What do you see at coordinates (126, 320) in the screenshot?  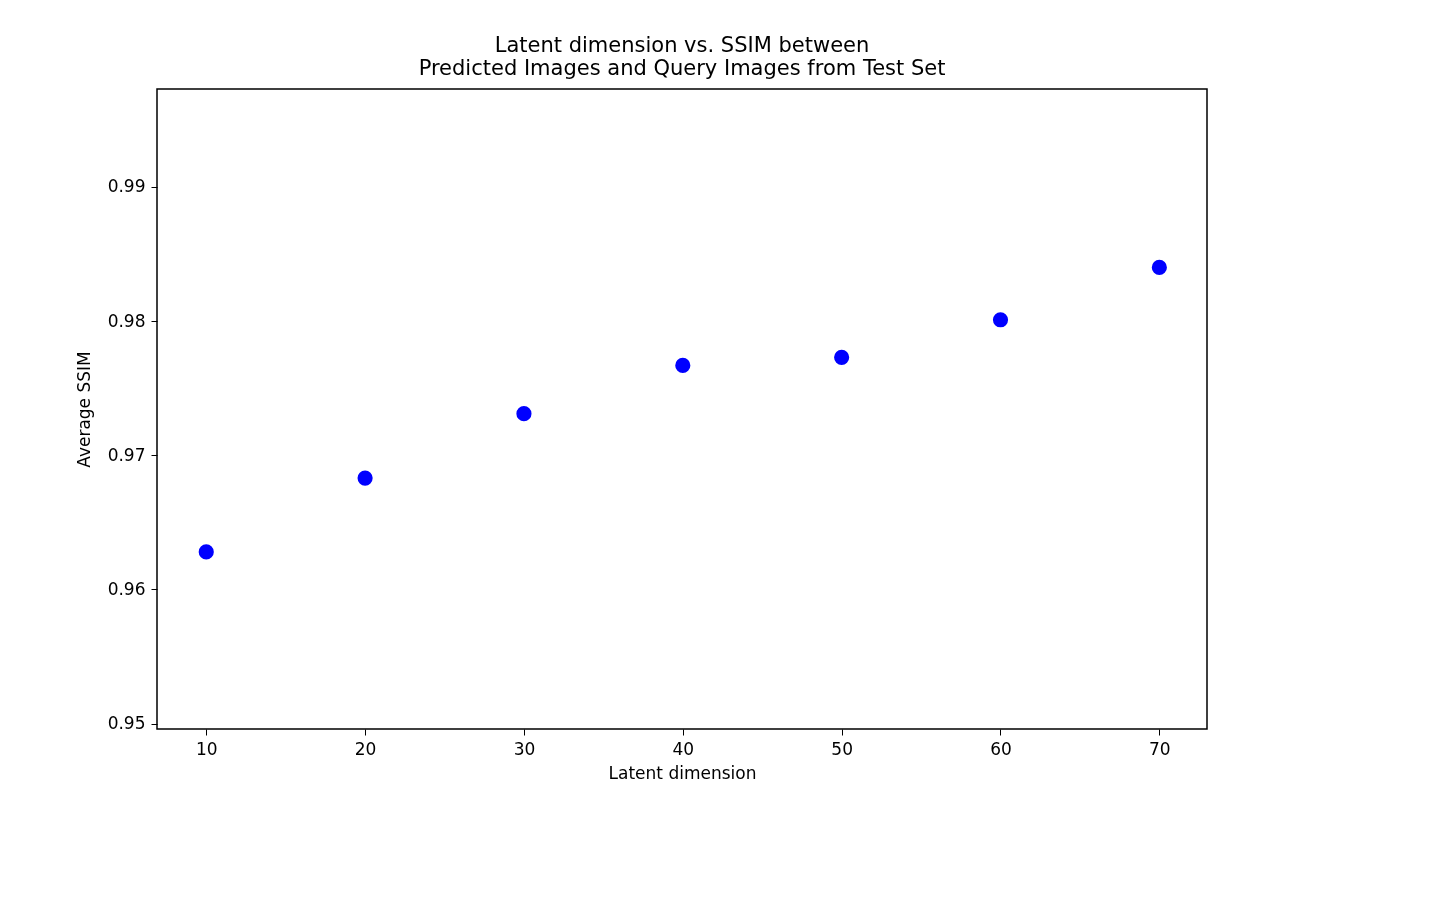 I see `y-tick-label: 0.98` at bounding box center [126, 320].